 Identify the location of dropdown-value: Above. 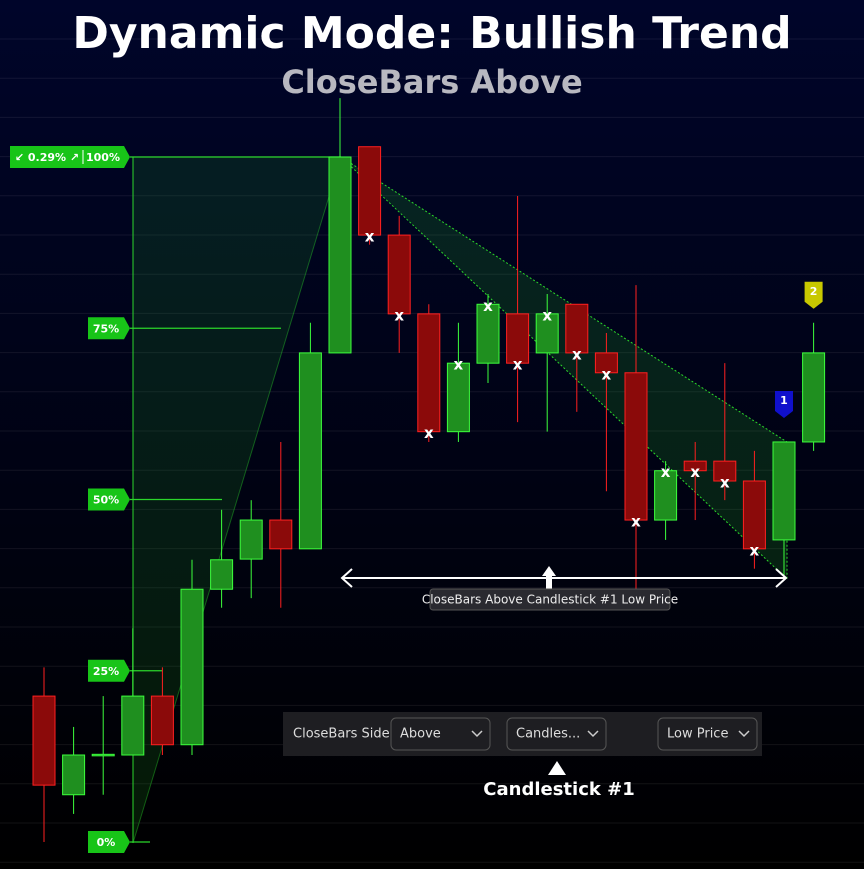
(420, 734).